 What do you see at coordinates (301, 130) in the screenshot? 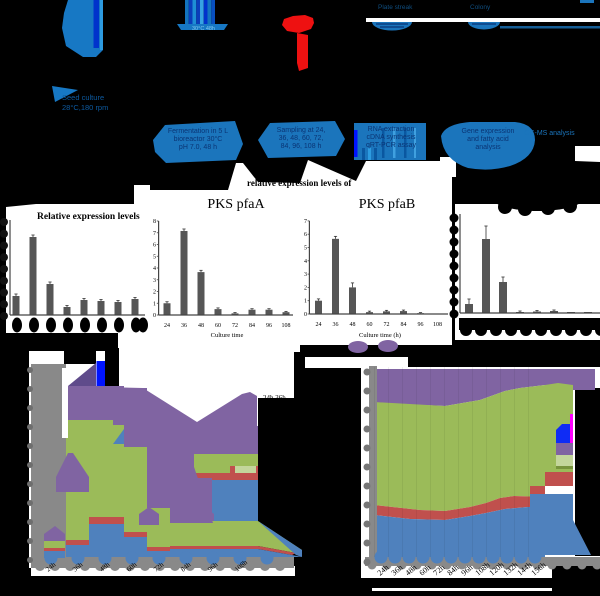
I see `svg-text: Sampling at 24,` at bounding box center [301, 130].